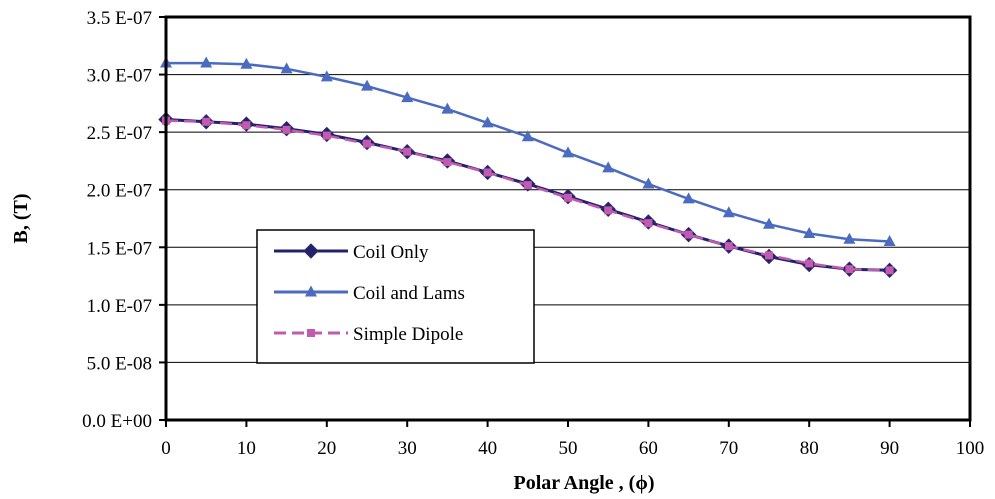 Image resolution: width=995 pixels, height=499 pixels. I want to click on legend-label: Coil and Lams, so click(409, 293).